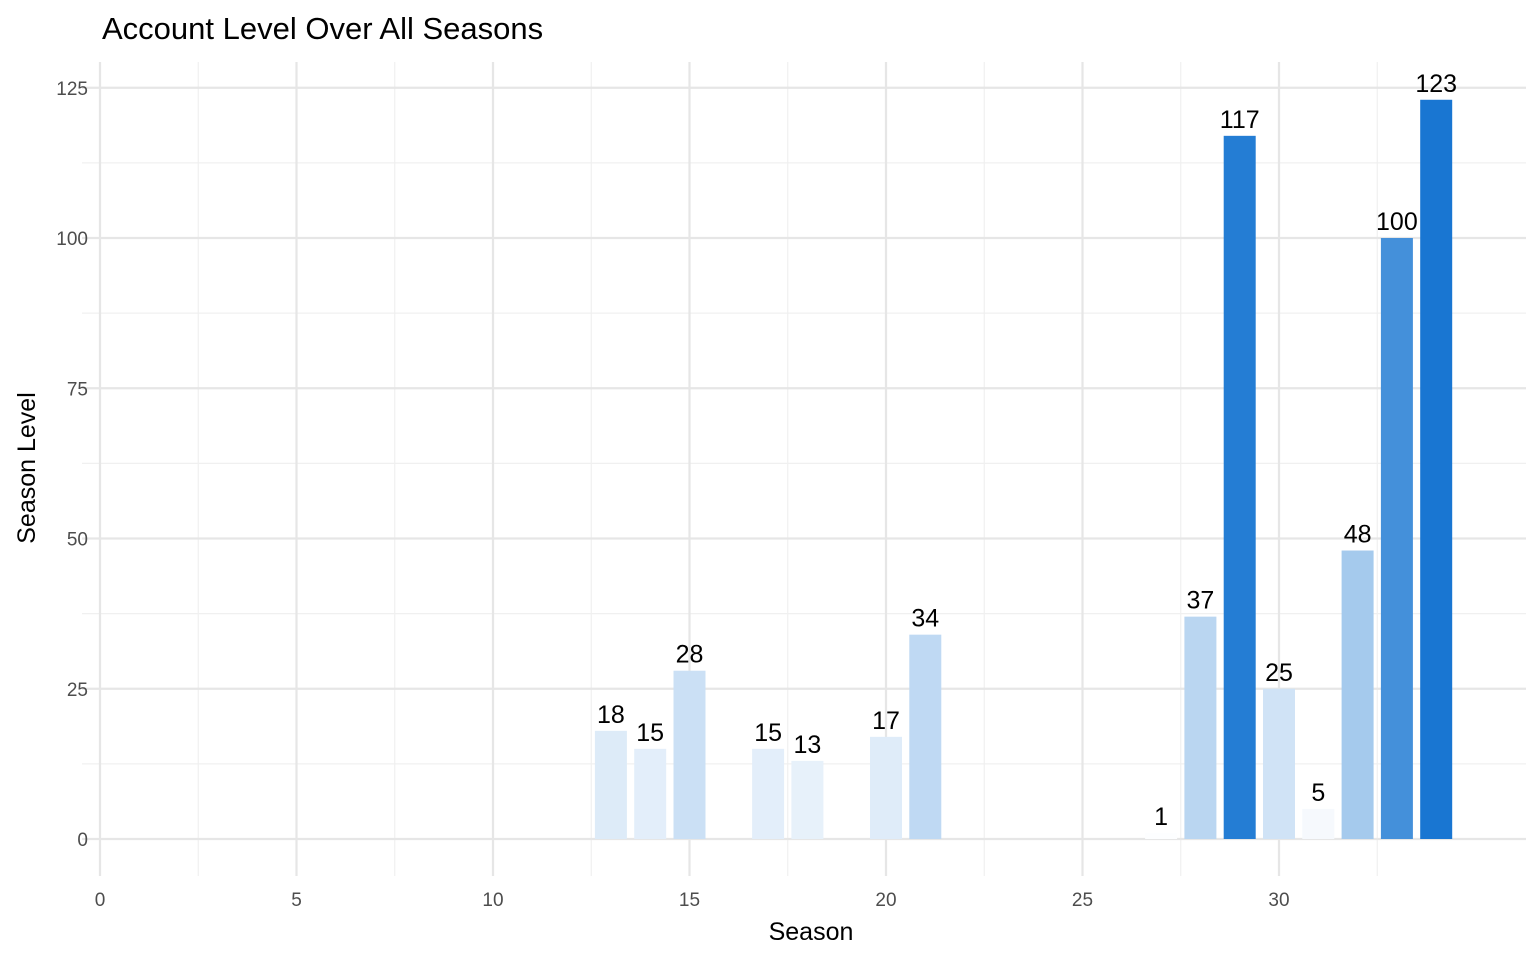  Describe the element at coordinates (77, 540) in the screenshot. I see `y-tick-label: 50` at that location.